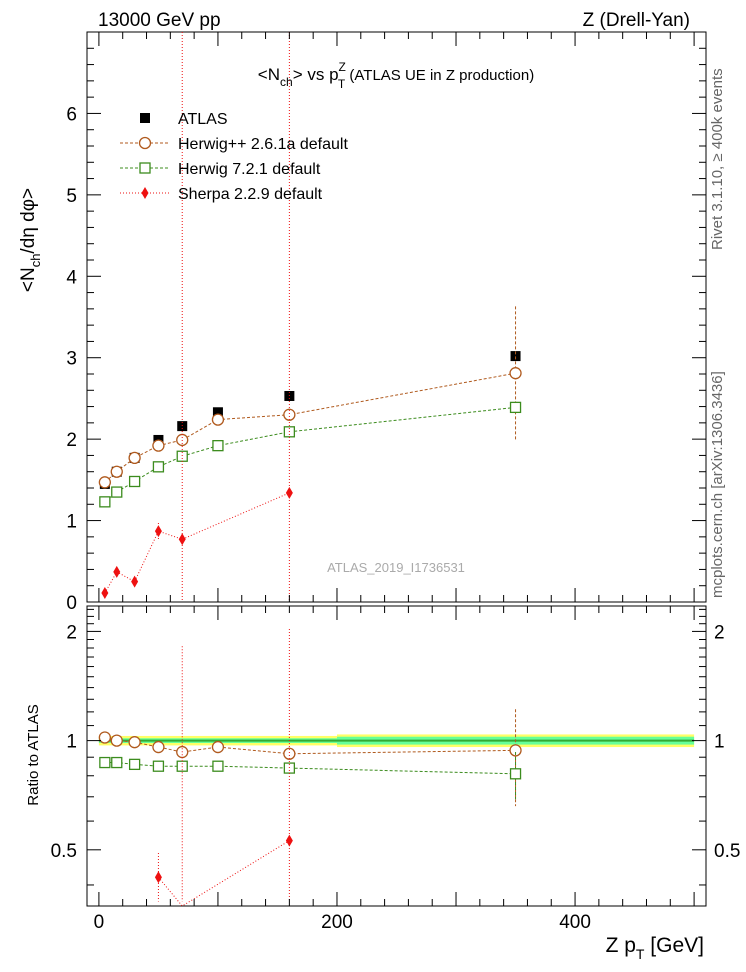 The image size is (746, 972). I want to click on y-tick-label: 4, so click(71, 277).